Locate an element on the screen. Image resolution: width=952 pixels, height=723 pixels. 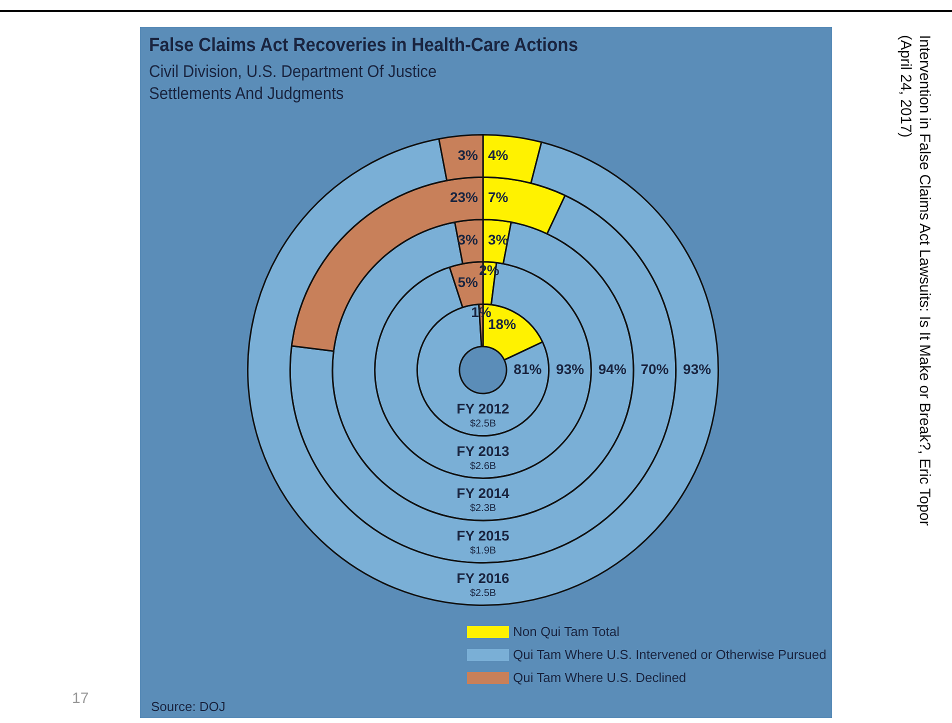
text: 17 is located at coordinates (80, 698).